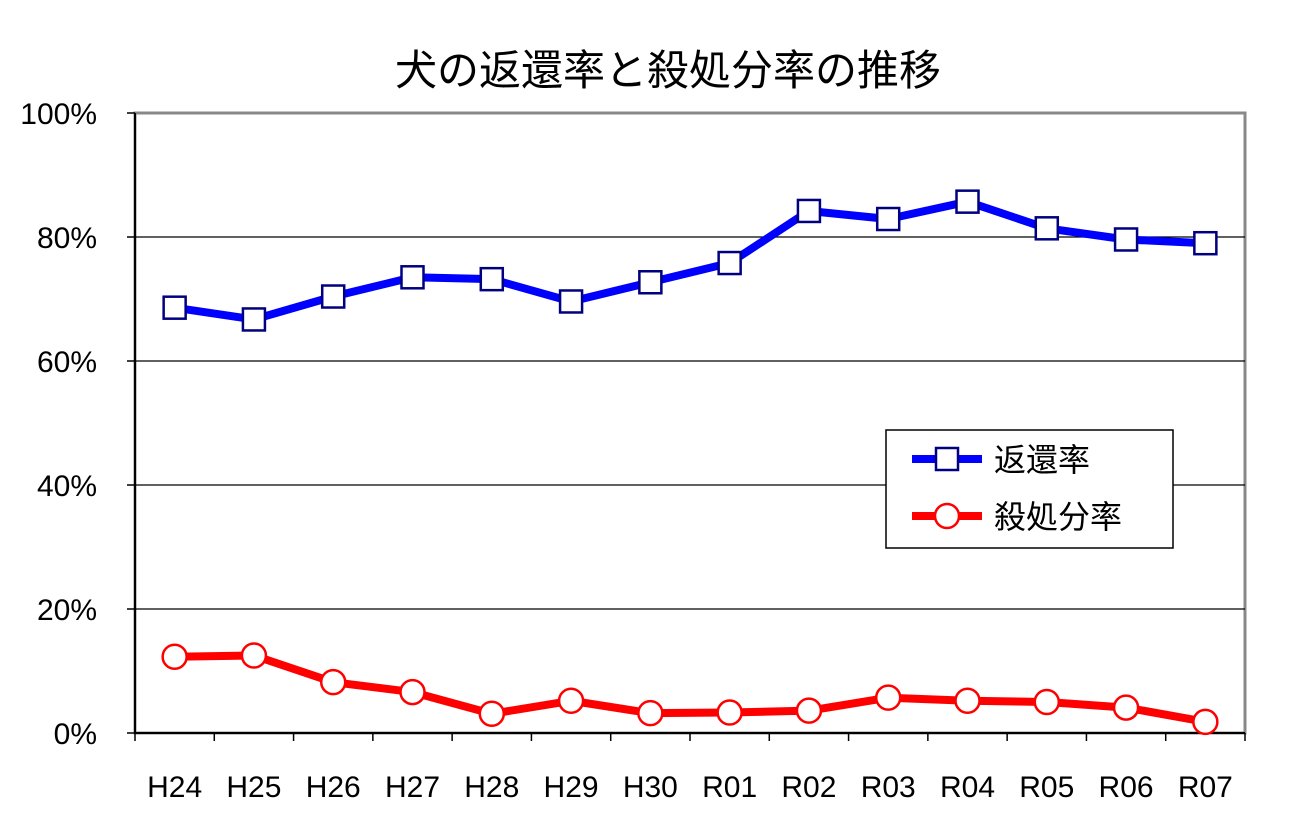 This screenshot has height=833, width=1300. Describe the element at coordinates (67, 362) in the screenshot. I see `y-tick-label: 60%` at that location.